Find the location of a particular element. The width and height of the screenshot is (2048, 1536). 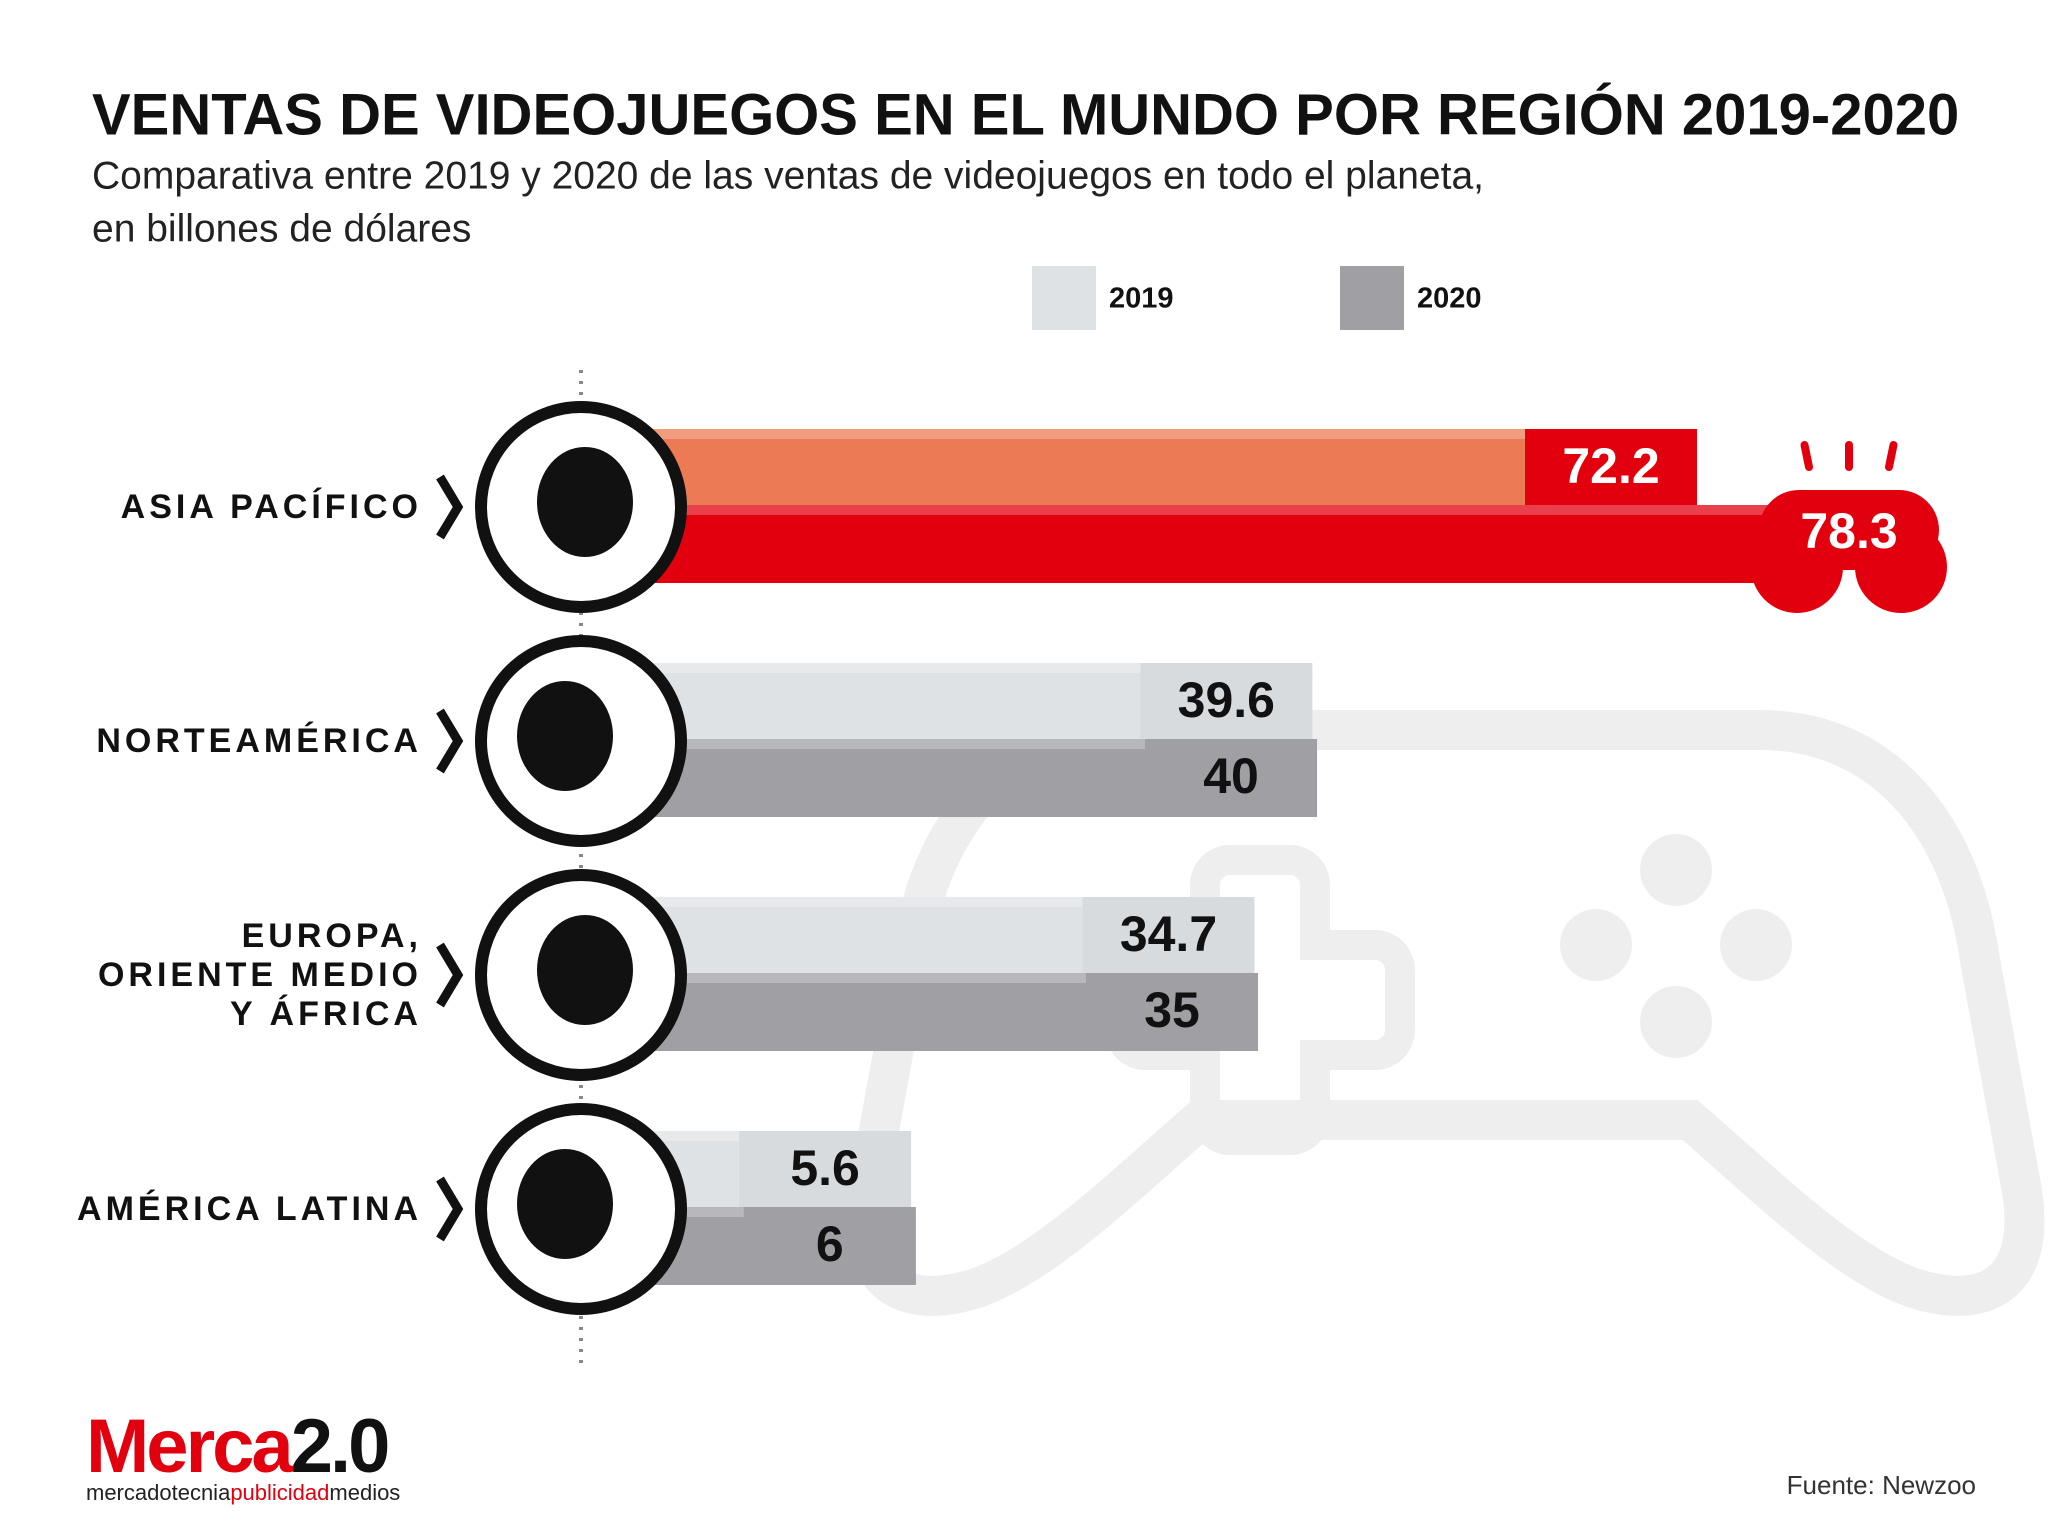

source: Fuente: Newzoo is located at coordinates (1881, 1485).